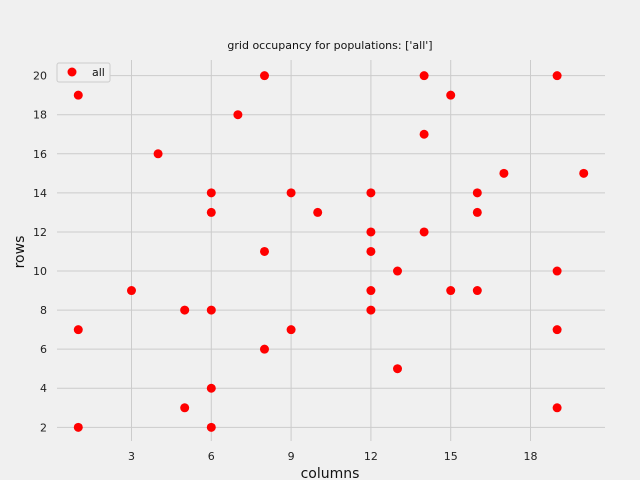 The width and height of the screenshot is (640, 480). I want to click on legend: all, so click(83, 72).